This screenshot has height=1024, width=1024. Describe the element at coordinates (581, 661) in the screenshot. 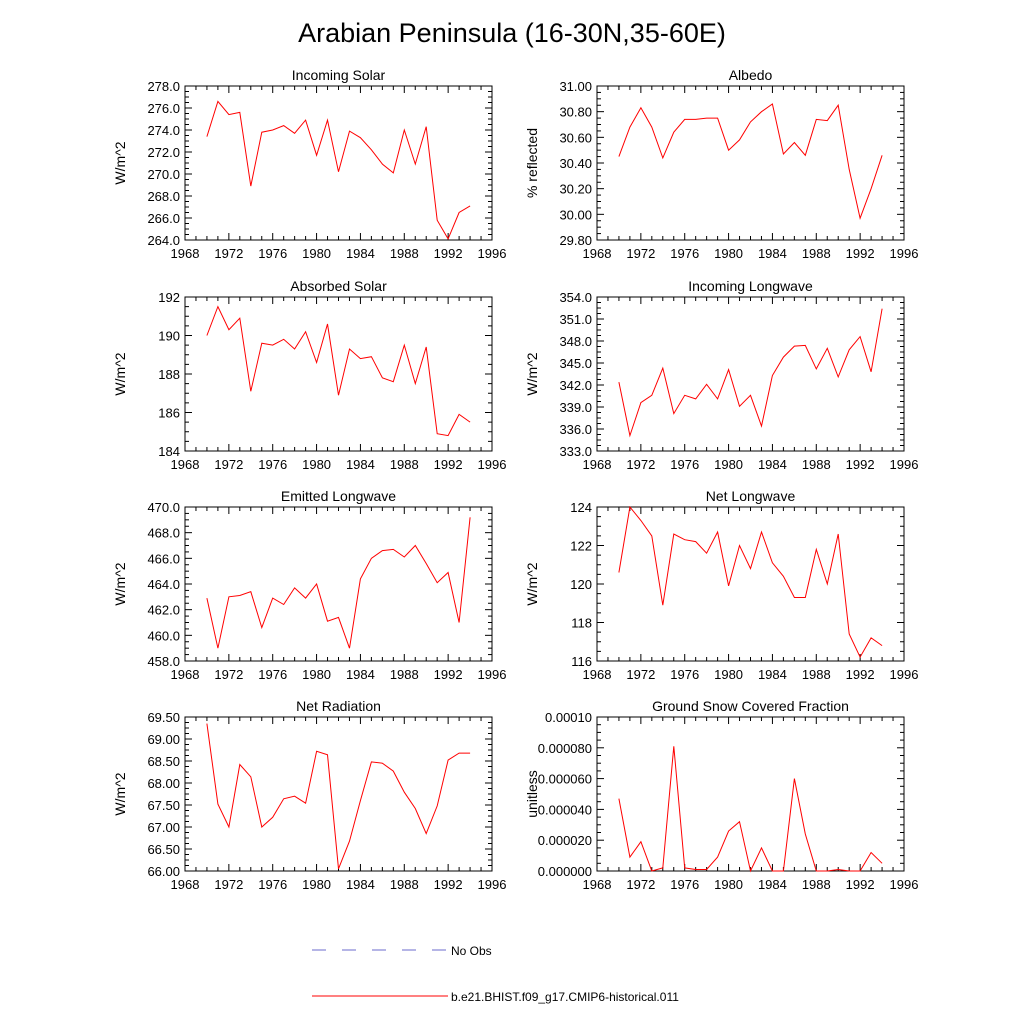

I see `y-tick-label: 116` at that location.